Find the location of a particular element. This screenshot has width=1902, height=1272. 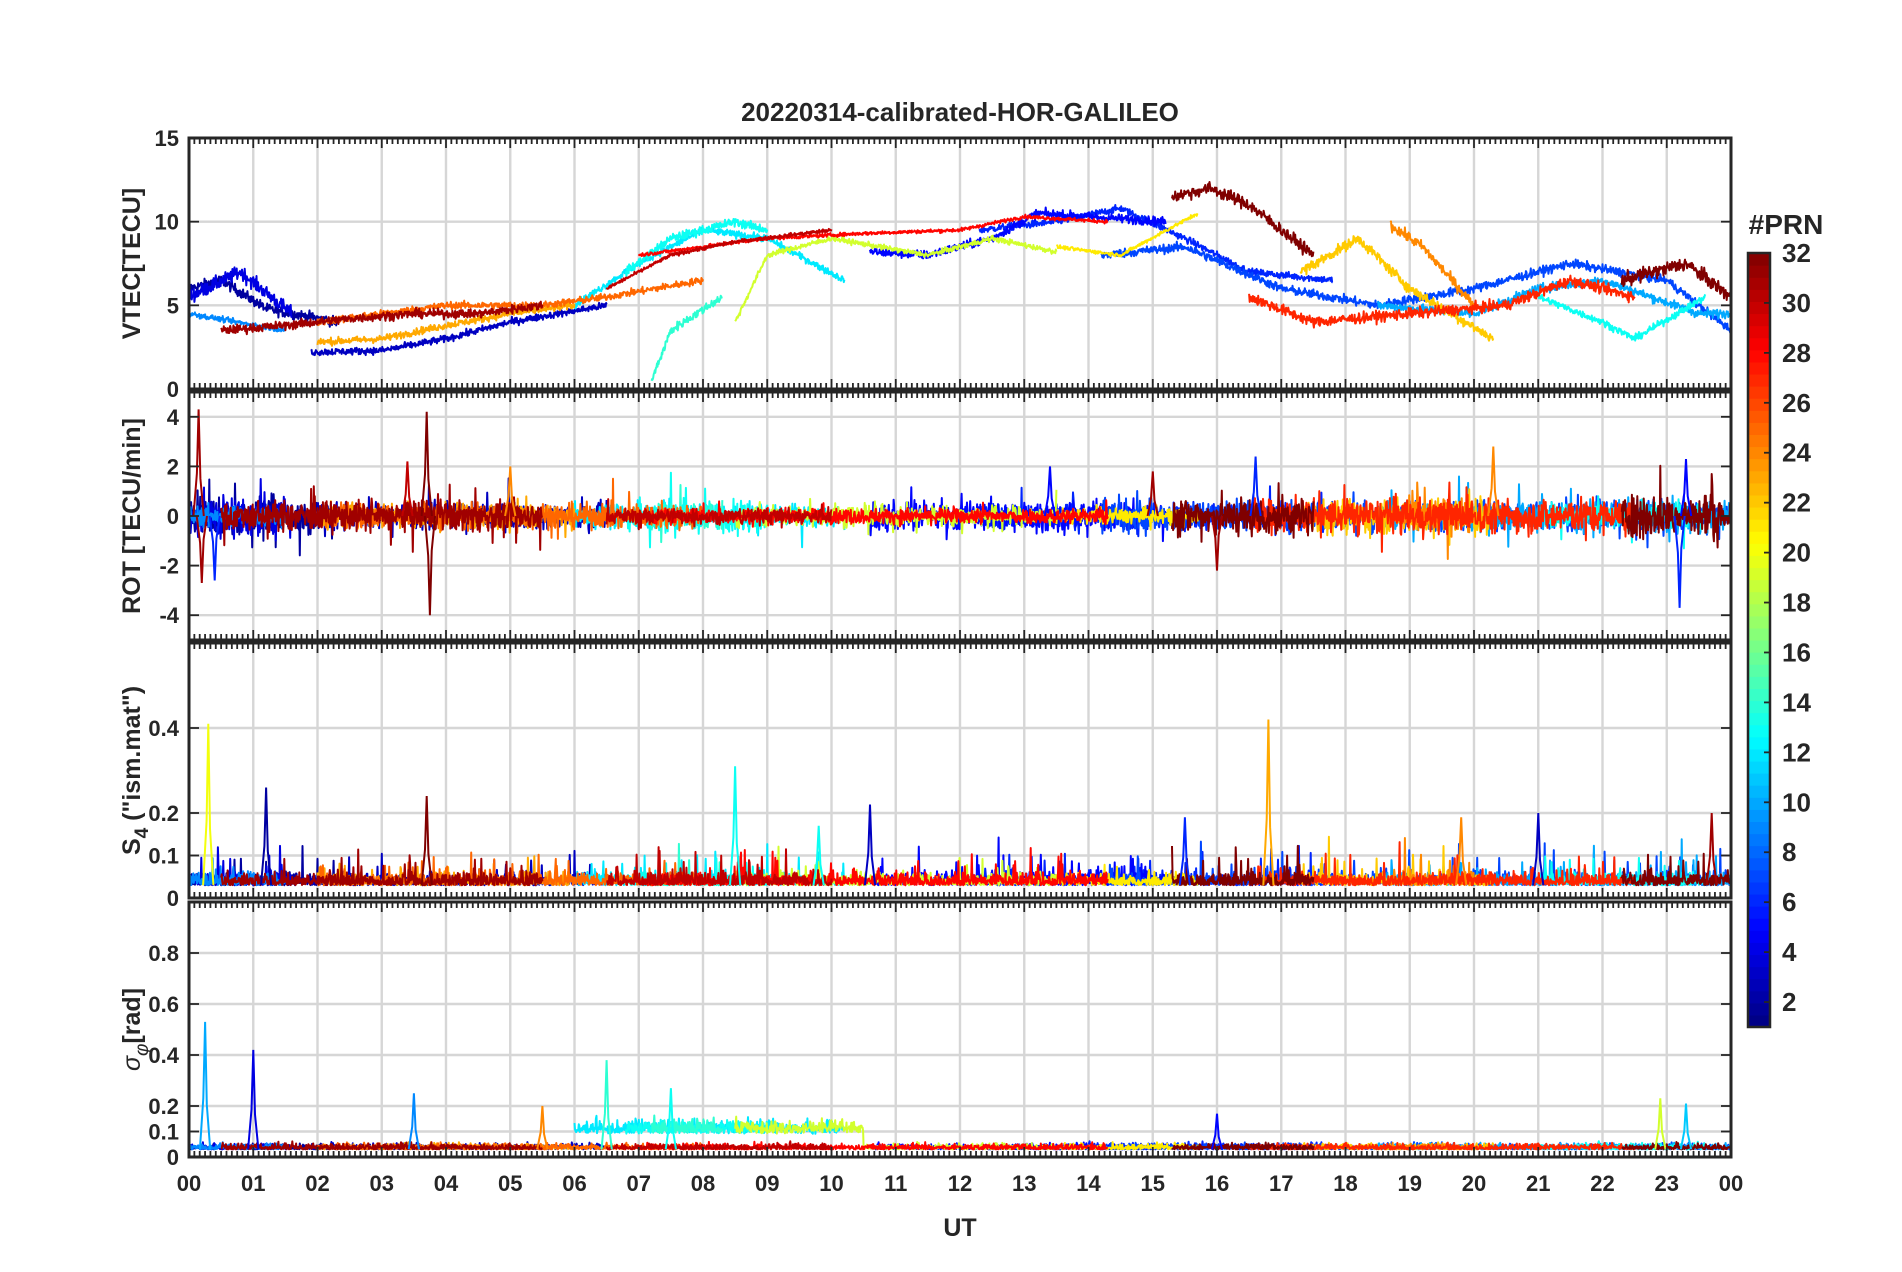

colorbar-tick-label: 20 is located at coordinates (1796, 553).